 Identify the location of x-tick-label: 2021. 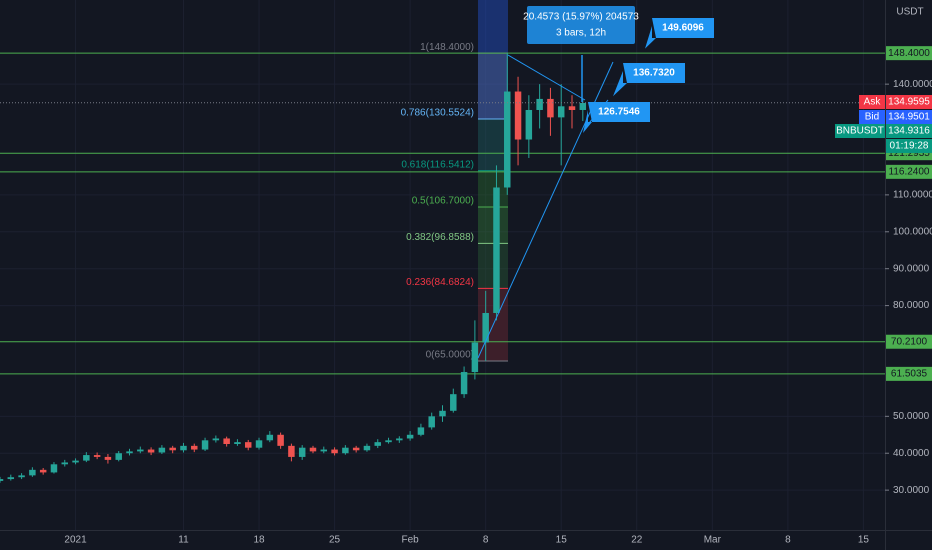
(75, 540).